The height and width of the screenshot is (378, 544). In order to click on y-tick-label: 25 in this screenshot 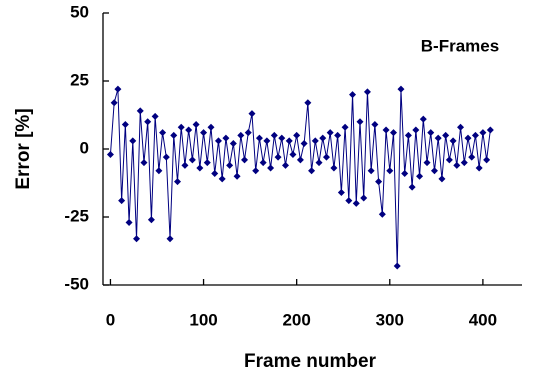, I will do `click(79, 79)`.